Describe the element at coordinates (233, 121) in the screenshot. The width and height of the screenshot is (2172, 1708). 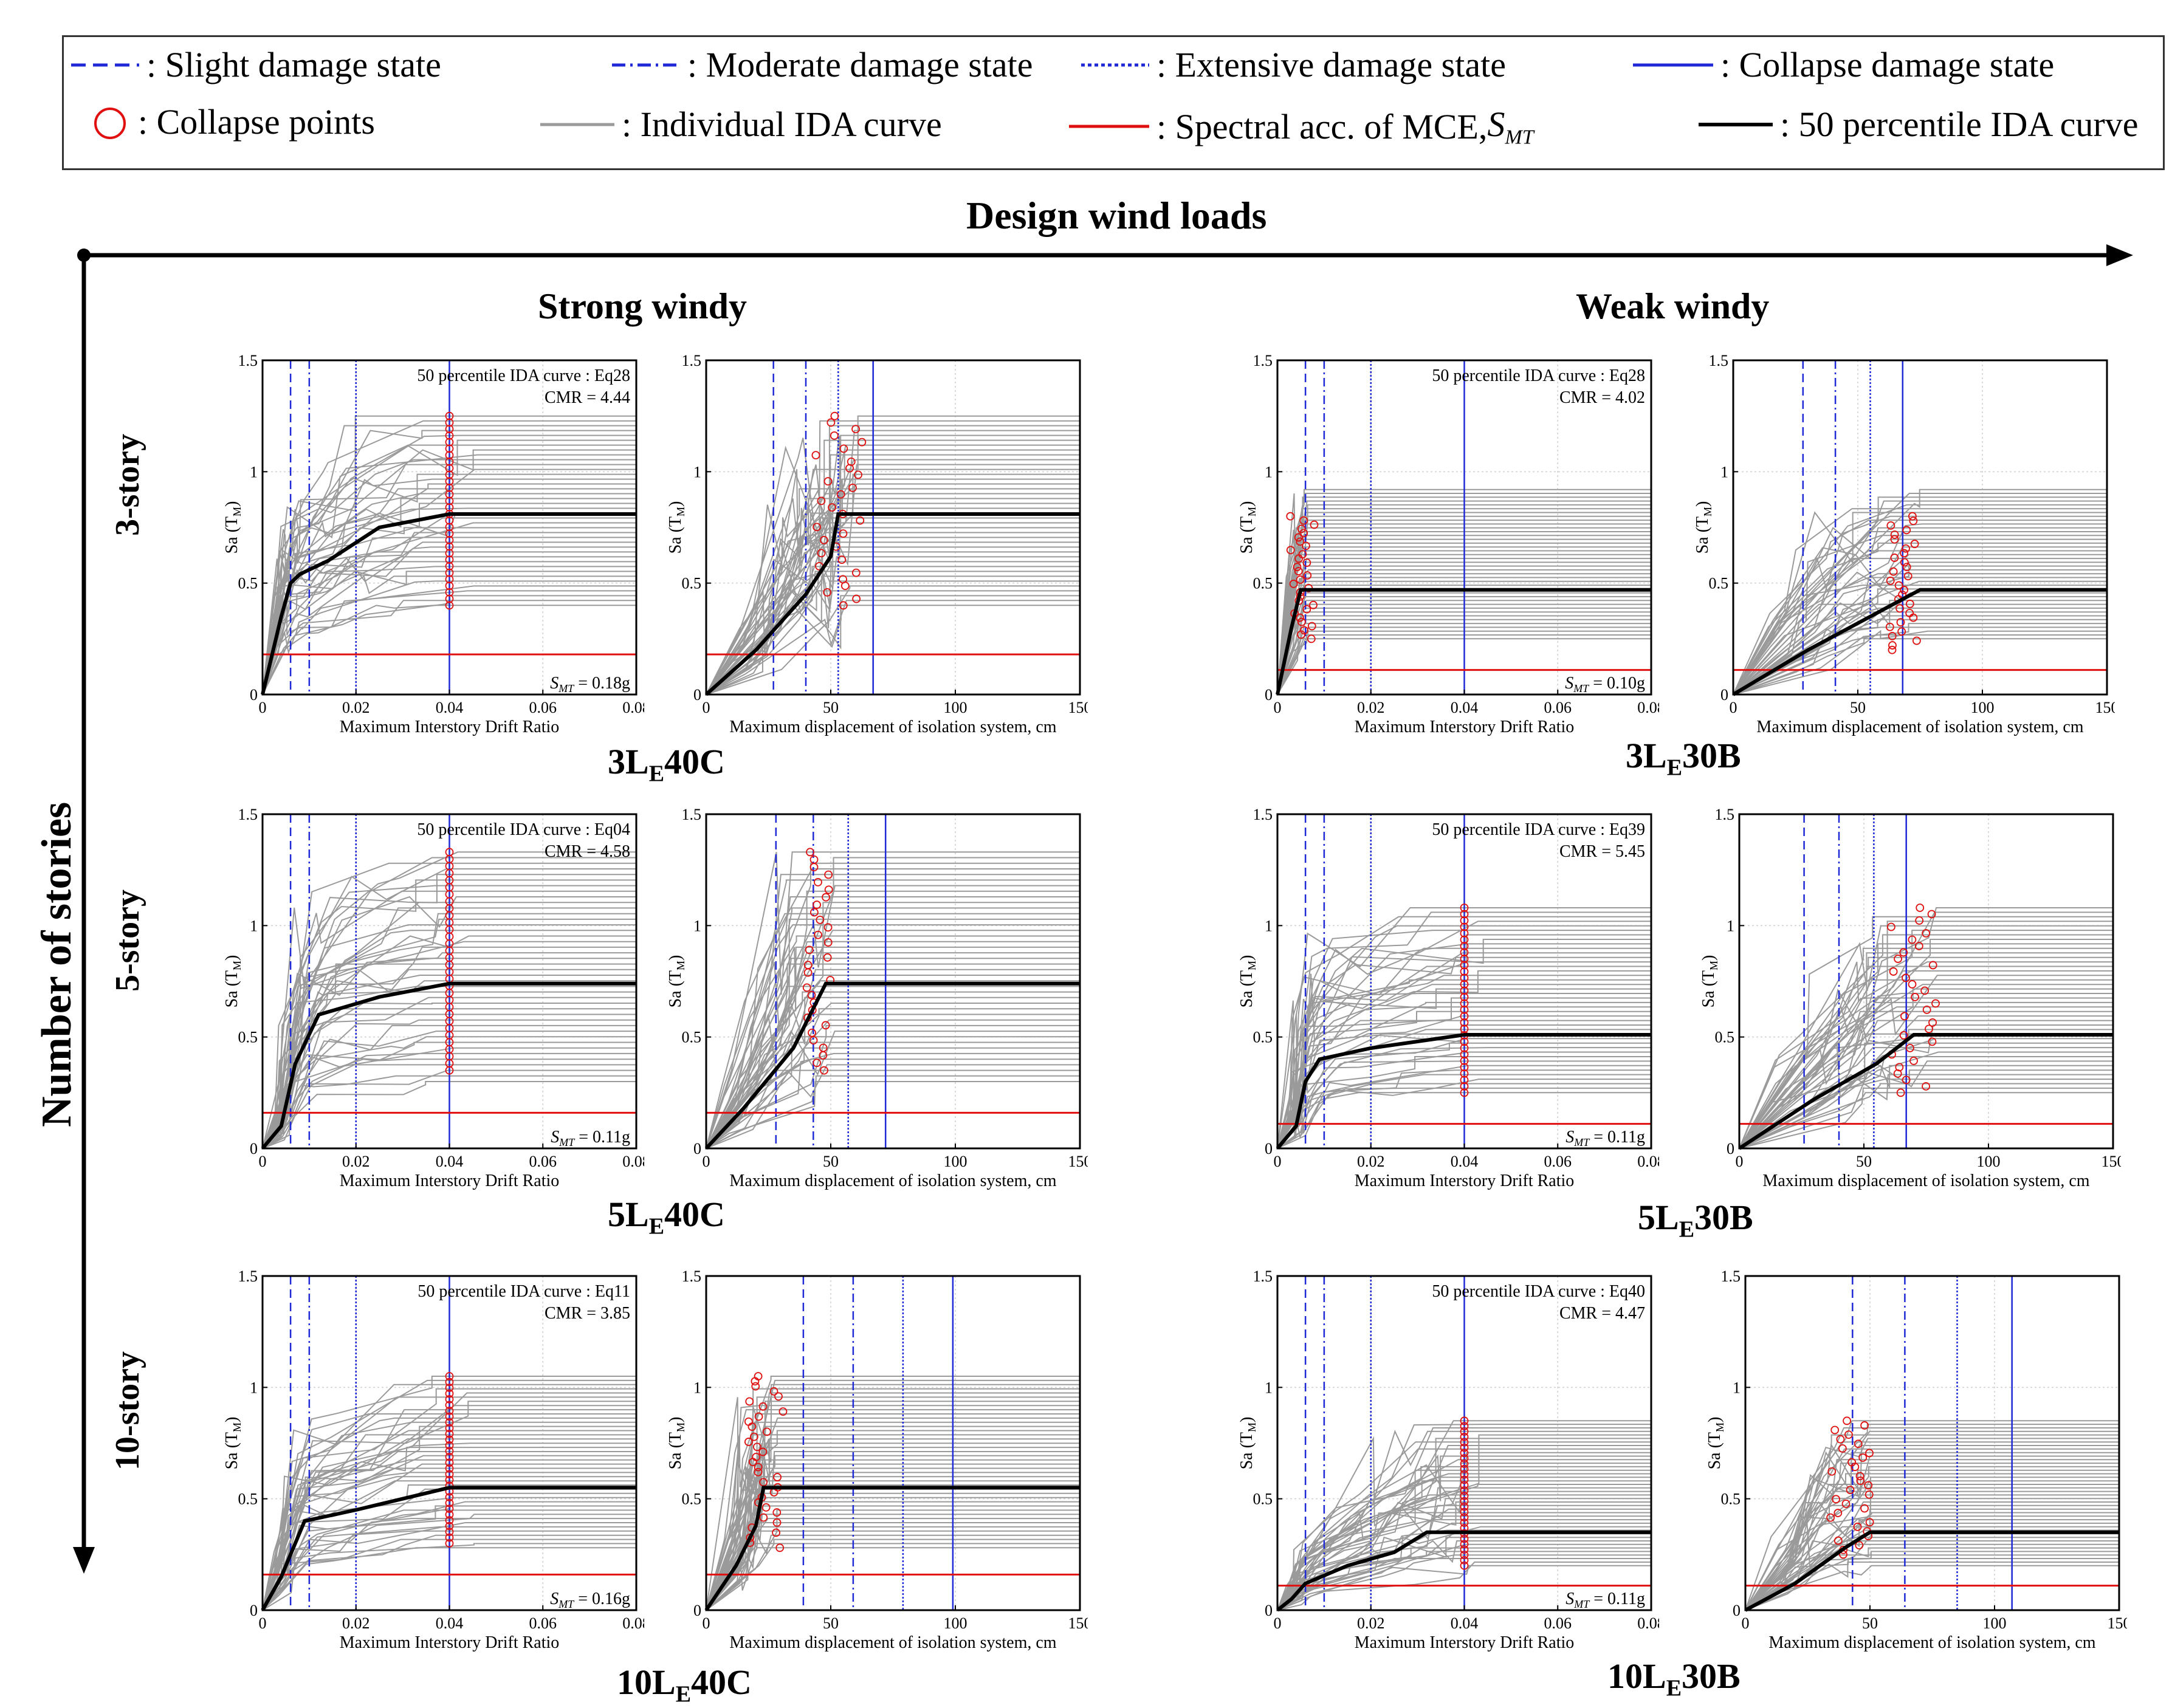
I see `legend-points: : Collapse points` at that location.